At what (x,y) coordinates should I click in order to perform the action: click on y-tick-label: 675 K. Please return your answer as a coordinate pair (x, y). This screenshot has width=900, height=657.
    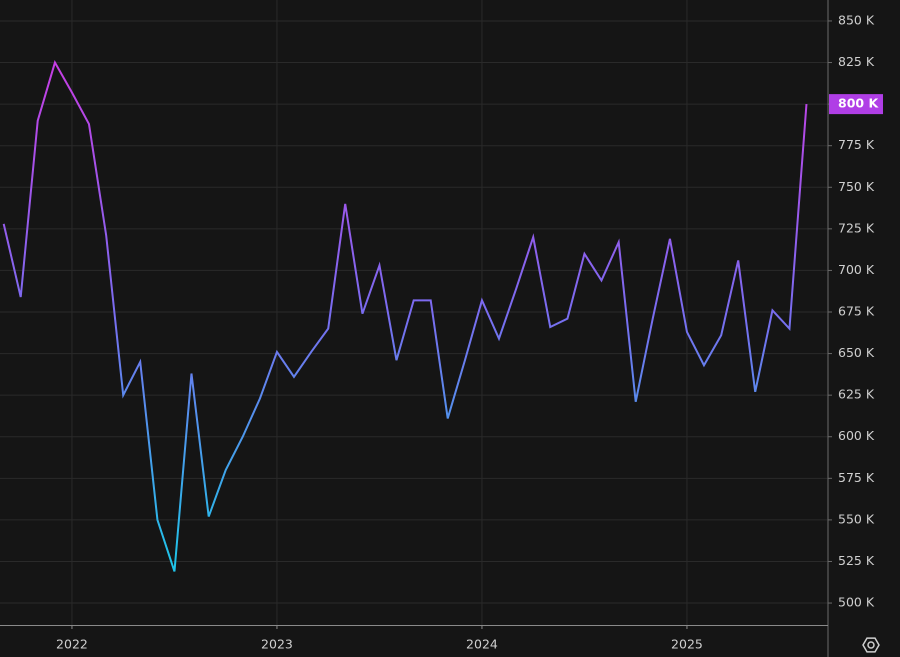
    Looking at the image, I should click on (856, 311).